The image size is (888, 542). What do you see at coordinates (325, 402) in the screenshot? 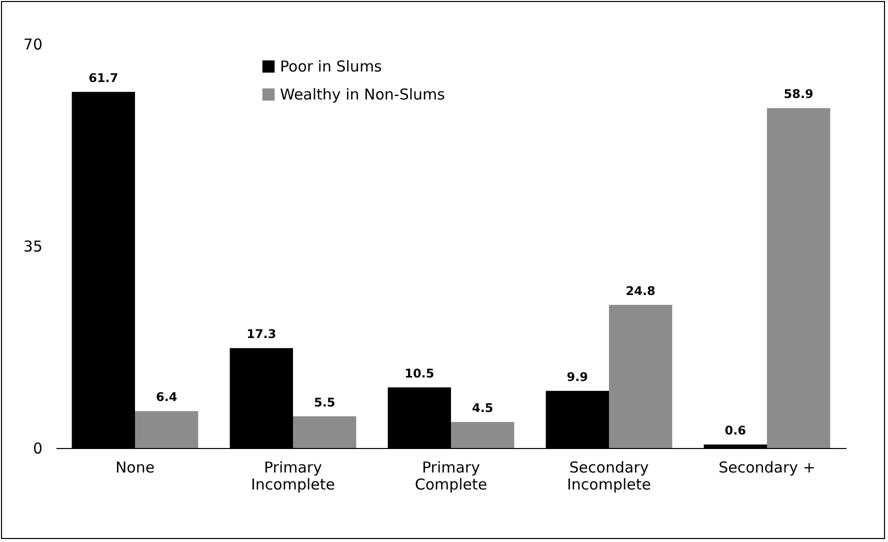
I see `data-label: 5.5` at bounding box center [325, 402].